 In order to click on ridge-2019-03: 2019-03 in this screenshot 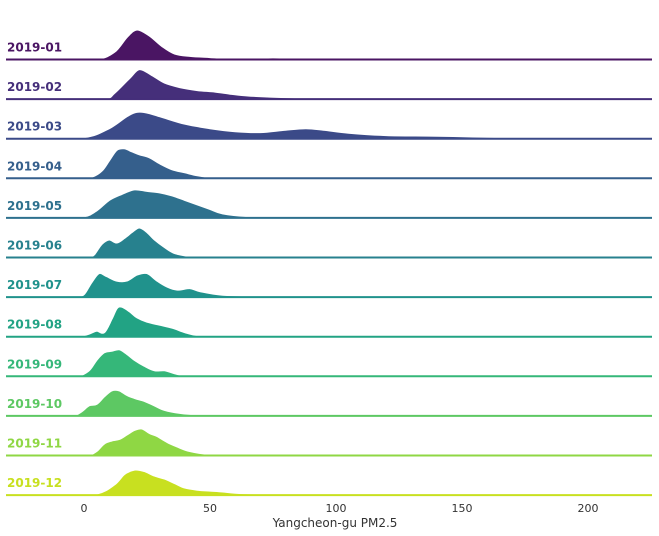, I will do `click(329, 125)`.